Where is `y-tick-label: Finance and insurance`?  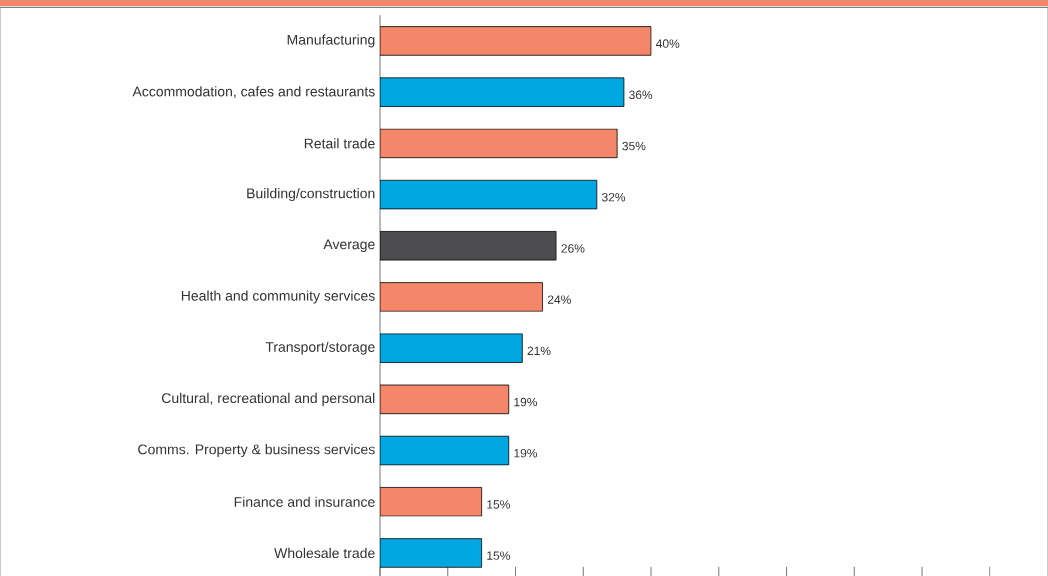 y-tick-label: Finance and insurance is located at coordinates (304, 501).